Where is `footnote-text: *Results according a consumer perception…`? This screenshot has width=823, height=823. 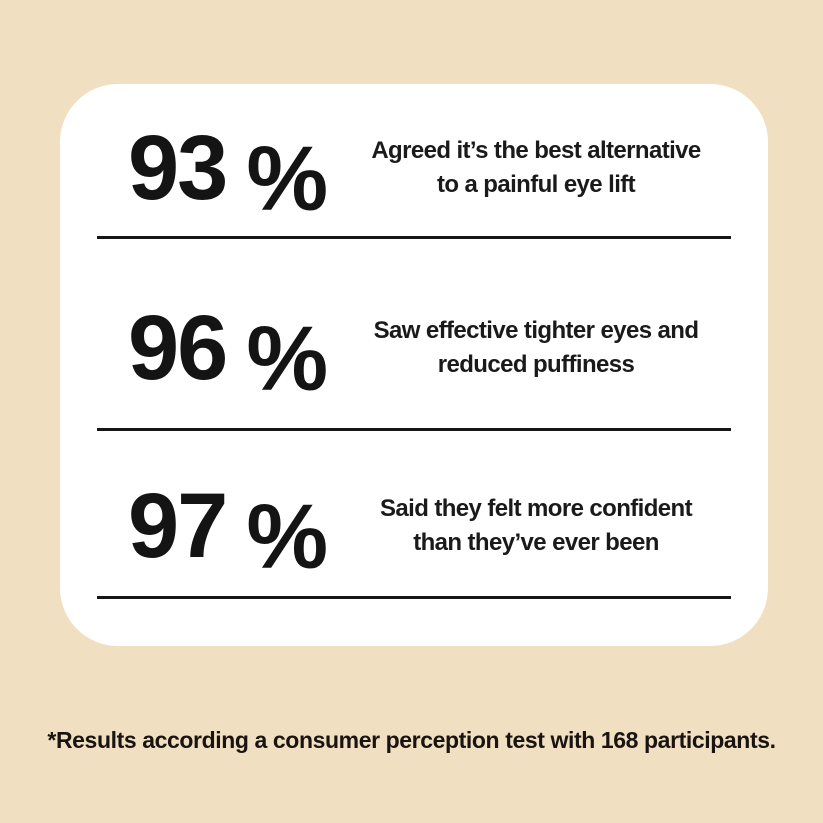 footnote-text: *Results according a consumer perception… is located at coordinates (411, 740).